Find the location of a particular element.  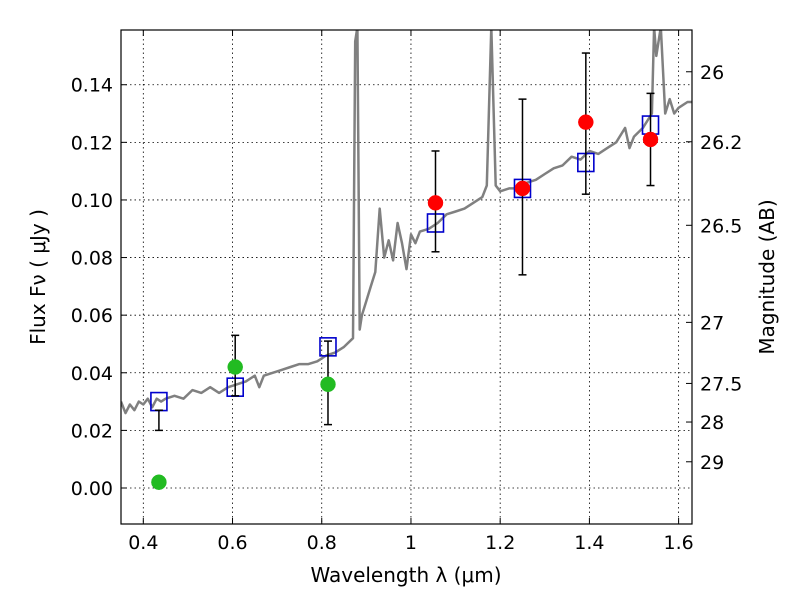

x-tick-label: 1 is located at coordinates (411, 543).